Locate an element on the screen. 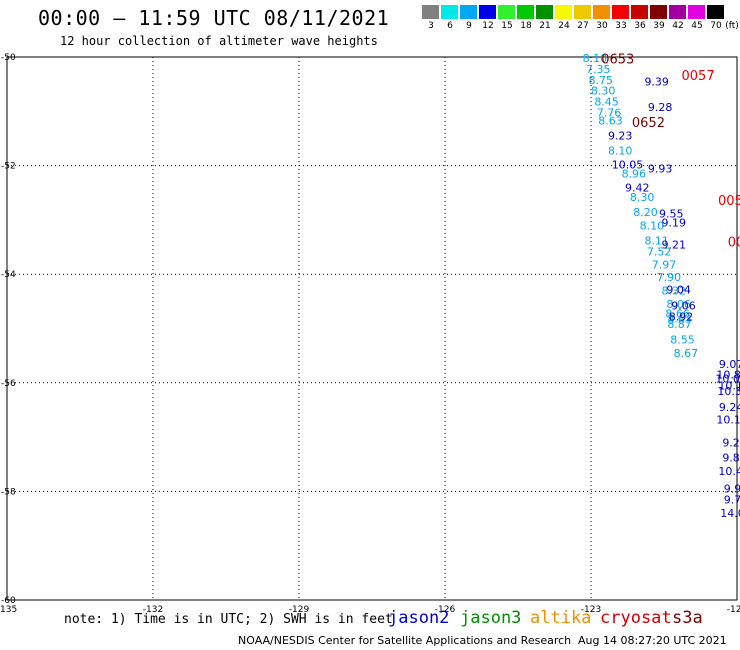 The image size is (740, 650). chart-title: 00:00 – 11:59 UTC 08/11/2021 is located at coordinates (214, 18).